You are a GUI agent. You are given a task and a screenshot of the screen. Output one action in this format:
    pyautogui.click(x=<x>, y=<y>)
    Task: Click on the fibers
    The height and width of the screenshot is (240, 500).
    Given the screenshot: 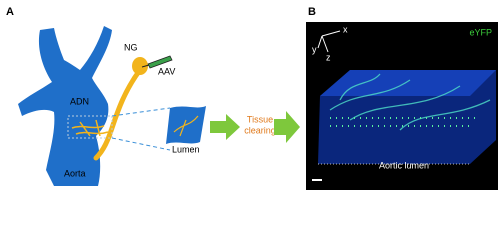 What is the action you would take?
    pyautogui.click(x=410, y=102)
    